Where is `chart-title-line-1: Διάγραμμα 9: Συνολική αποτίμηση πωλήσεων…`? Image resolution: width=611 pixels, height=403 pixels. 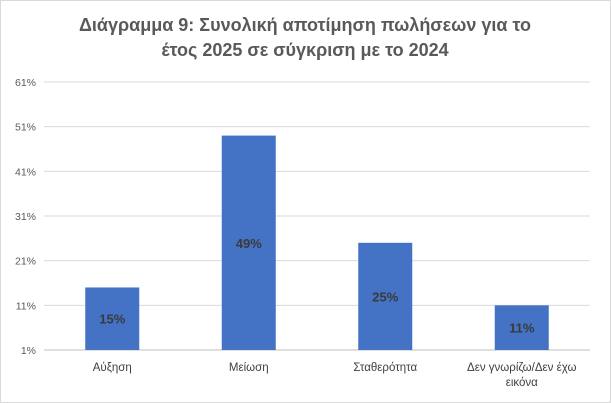
chart-title-line-1: Διάγραμμα 9: Συνολική αποτίμηση πωλήσεων… is located at coordinates (304, 25).